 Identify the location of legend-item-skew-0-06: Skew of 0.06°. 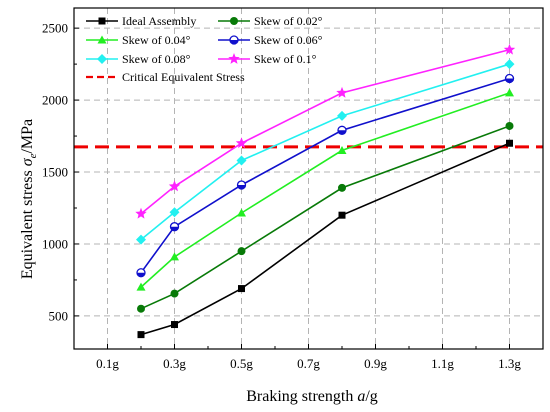
(270, 40).